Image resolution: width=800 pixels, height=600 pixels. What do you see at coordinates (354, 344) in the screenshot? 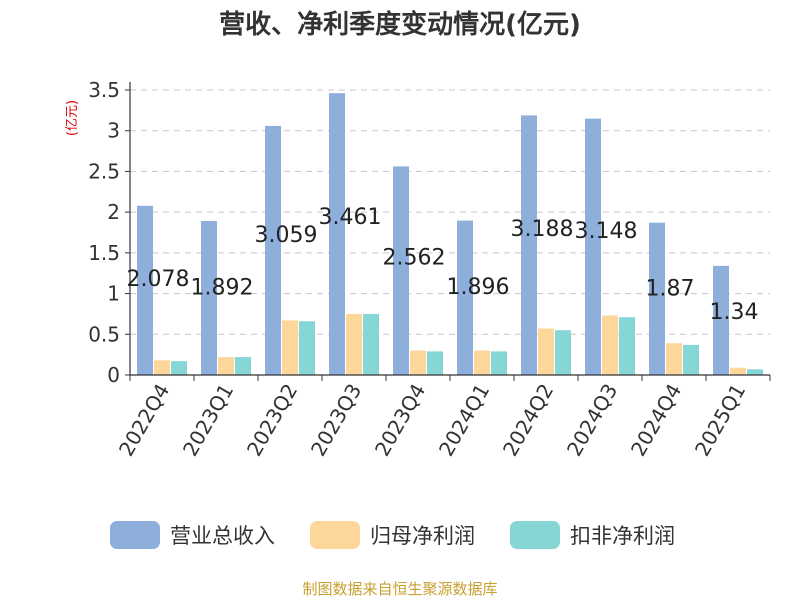
I see `bar-2023Q3-归母净利润` at bounding box center [354, 344].